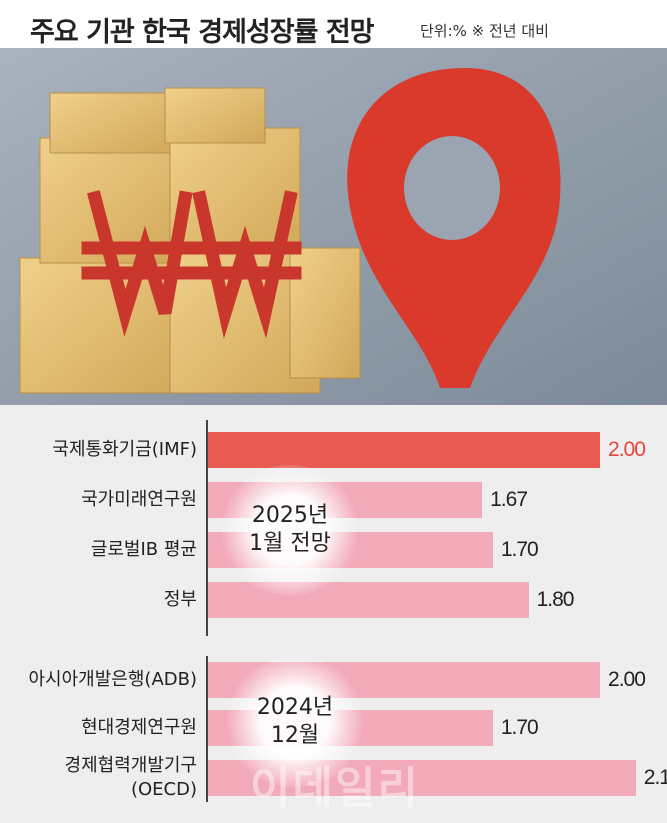 This screenshot has height=823, width=667. I want to click on category-label: 경제협력개발기구 (OECD), so click(130, 777).